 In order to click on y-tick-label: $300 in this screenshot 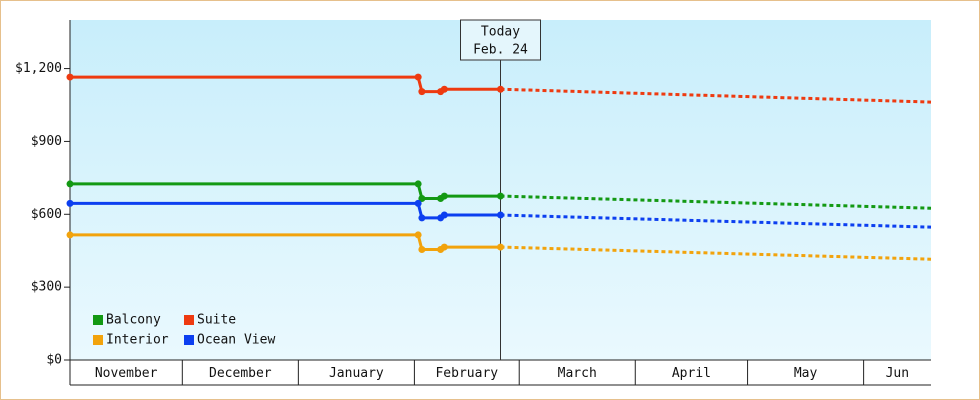, I will do `click(46, 287)`.